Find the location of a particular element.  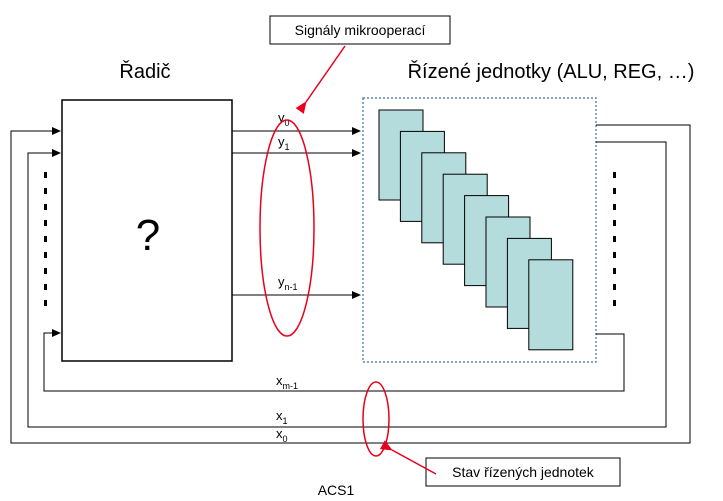

unit-state-pointer-arrow is located at coordinates (408, 457).